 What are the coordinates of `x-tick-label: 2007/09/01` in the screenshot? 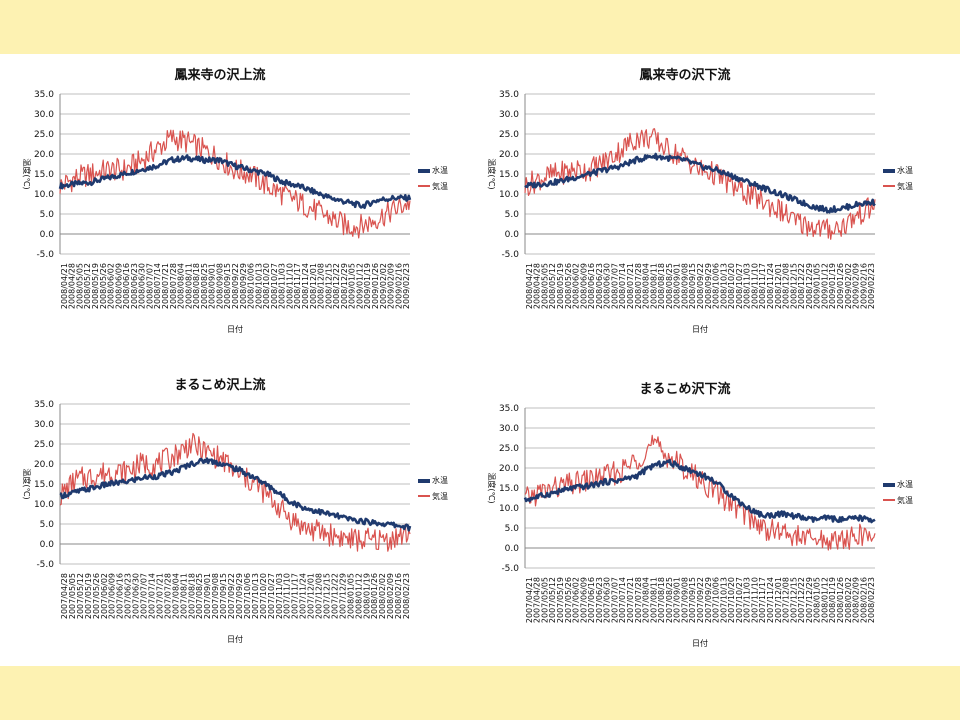 It's located at (677, 600).